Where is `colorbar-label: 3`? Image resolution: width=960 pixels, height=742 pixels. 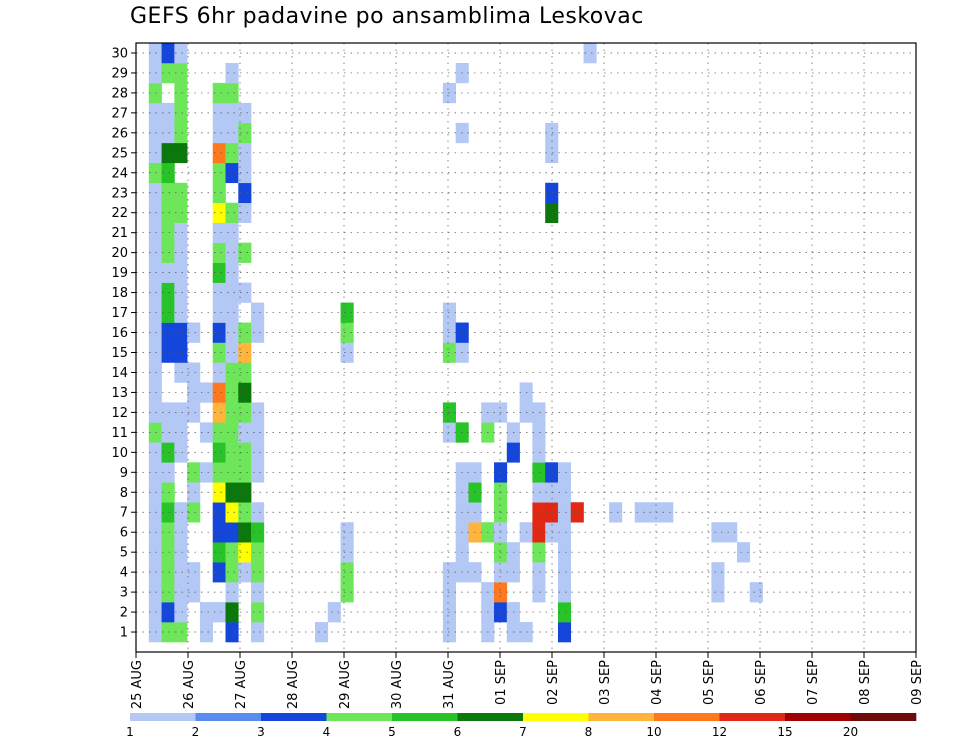
colorbar-label: 3 is located at coordinates (261, 732).